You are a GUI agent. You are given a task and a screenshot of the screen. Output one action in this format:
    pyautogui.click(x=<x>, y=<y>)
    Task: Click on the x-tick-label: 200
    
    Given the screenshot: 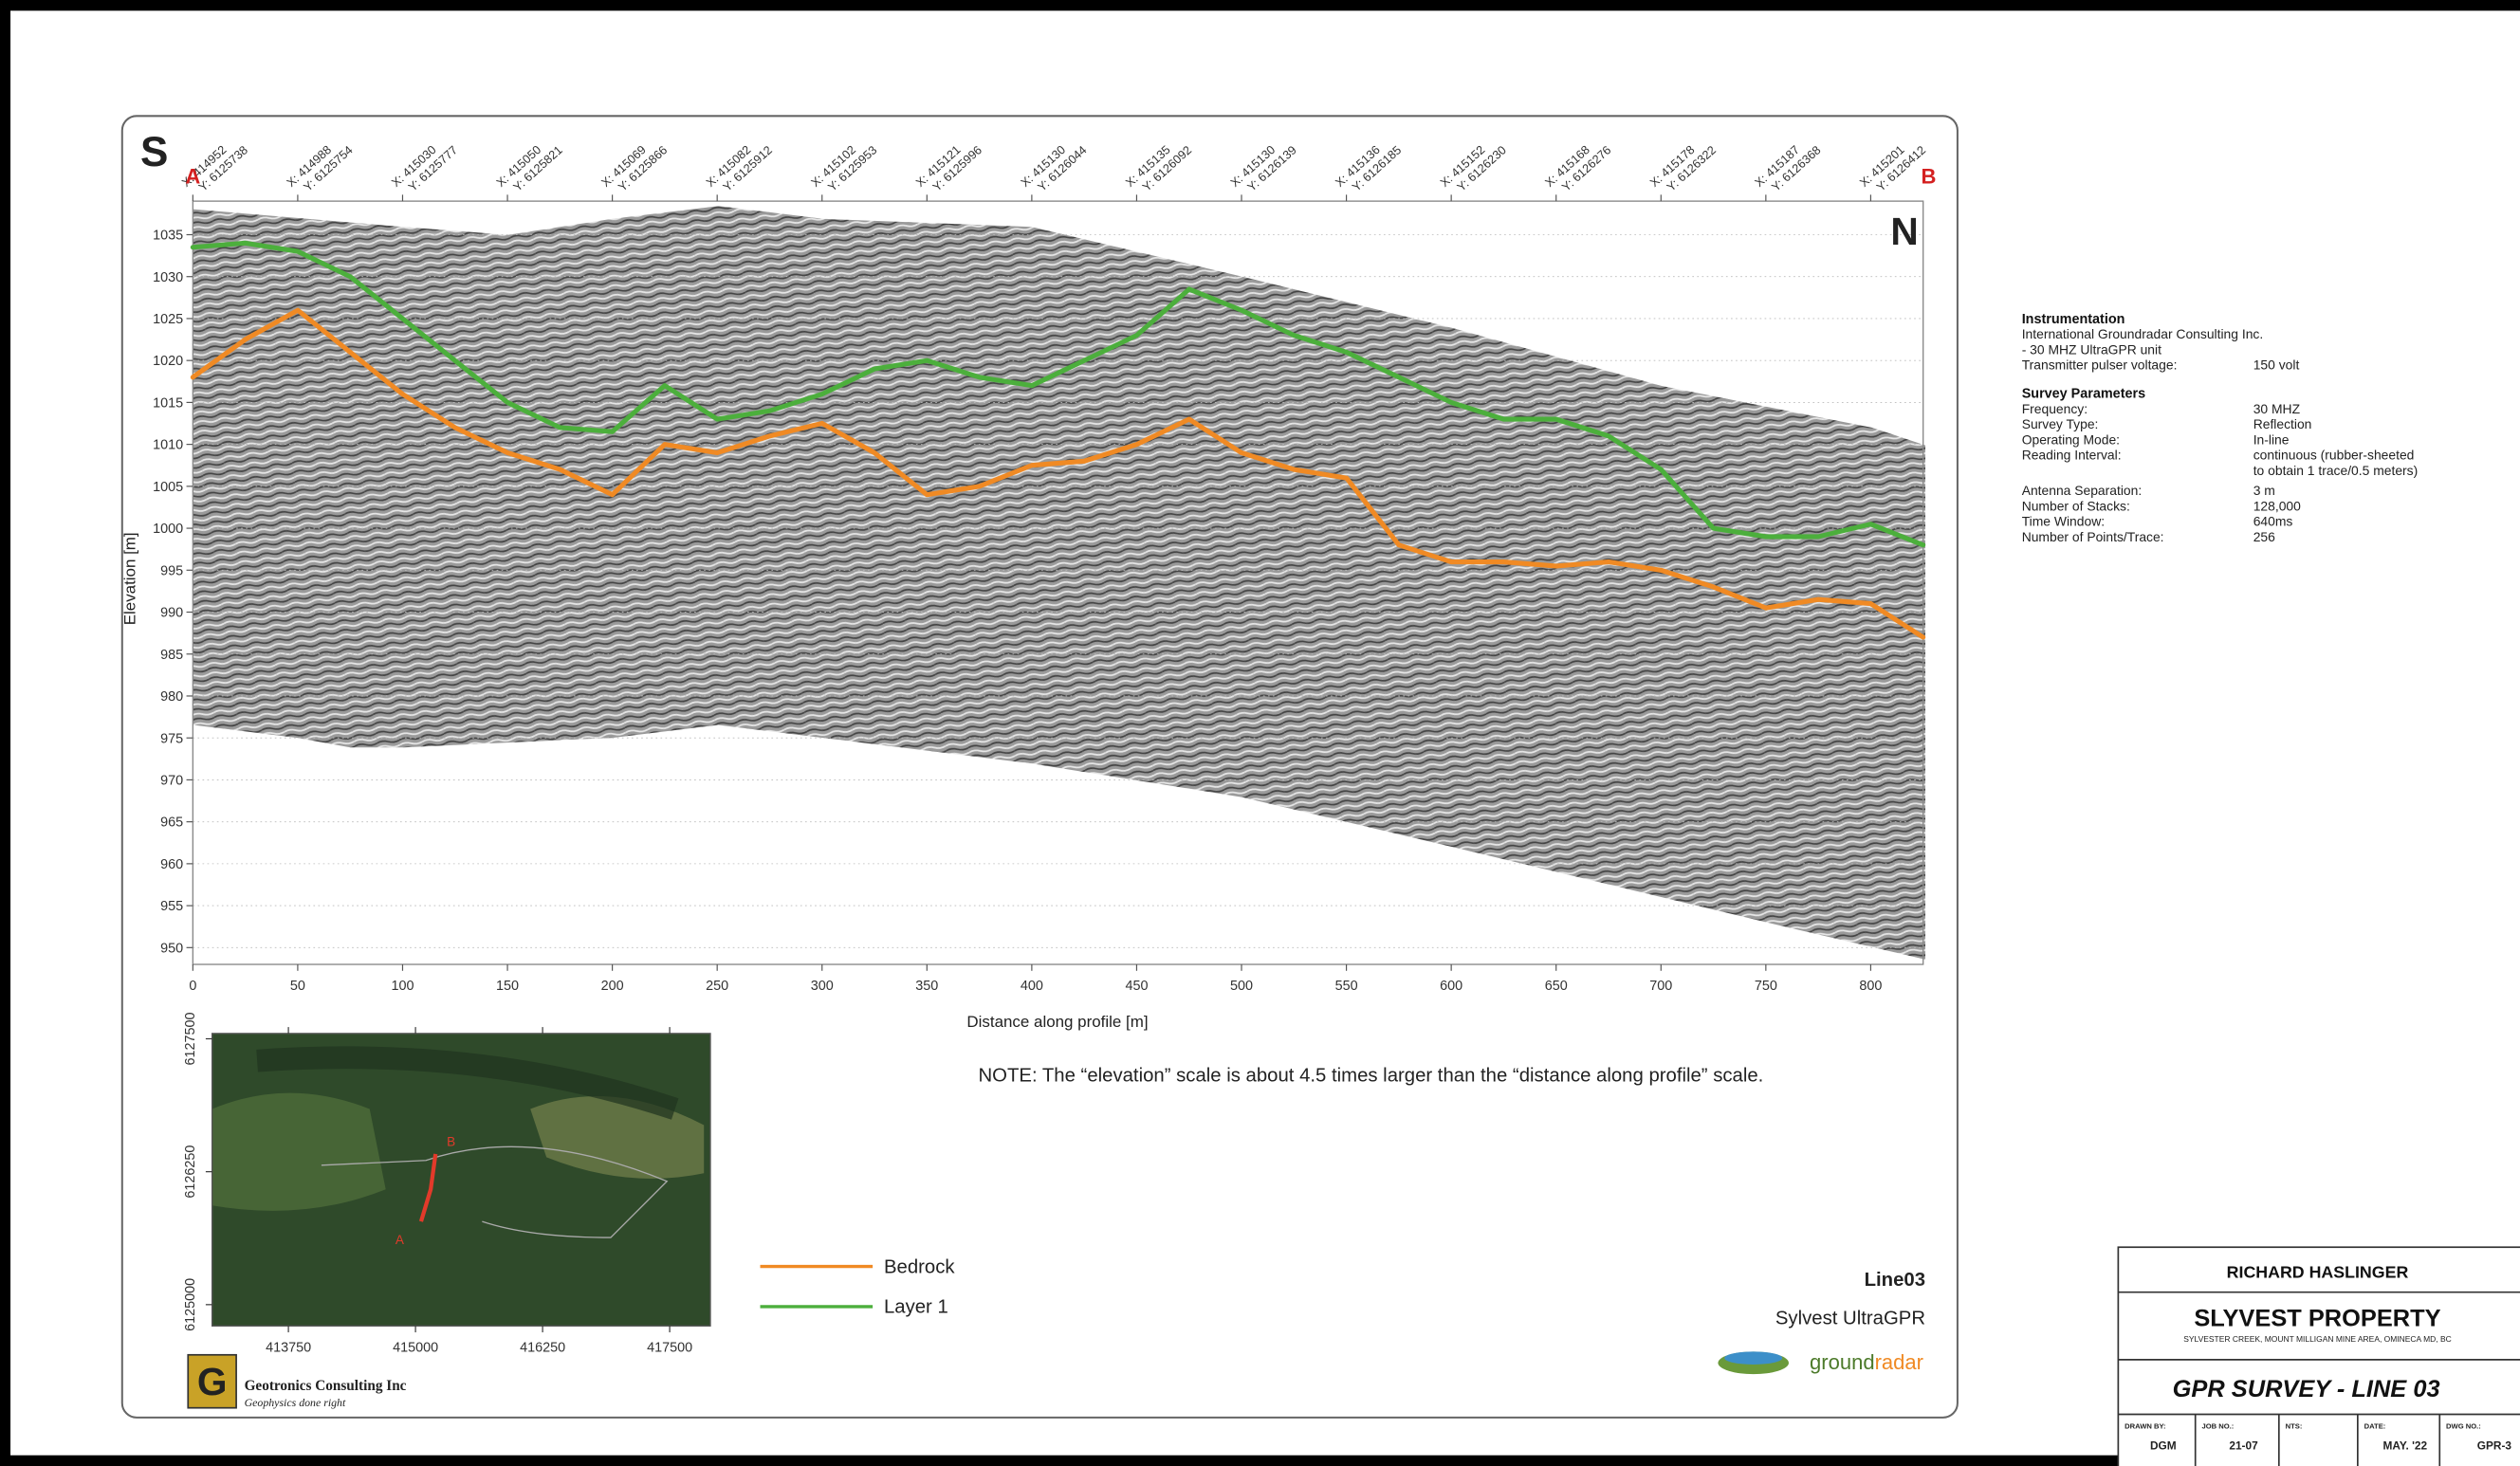 What is the action you would take?
    pyautogui.click(x=612, y=986)
    